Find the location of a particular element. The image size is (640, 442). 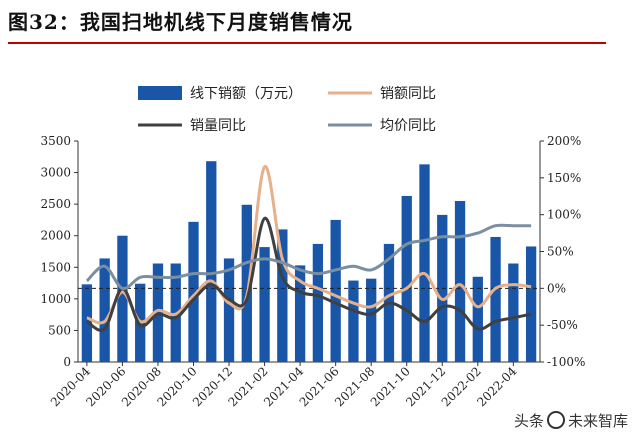

left-tick-label: 0 is located at coordinates (67, 362).